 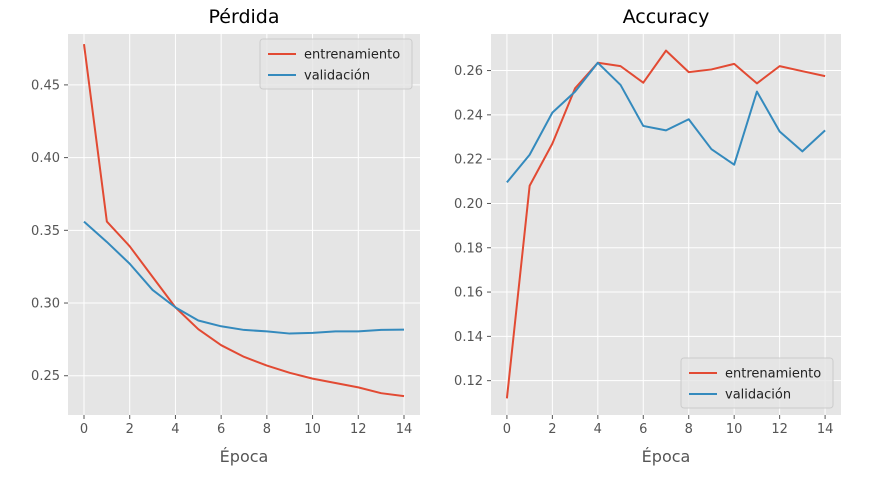 I want to click on y-tick-label: 0.20, so click(x=468, y=204).